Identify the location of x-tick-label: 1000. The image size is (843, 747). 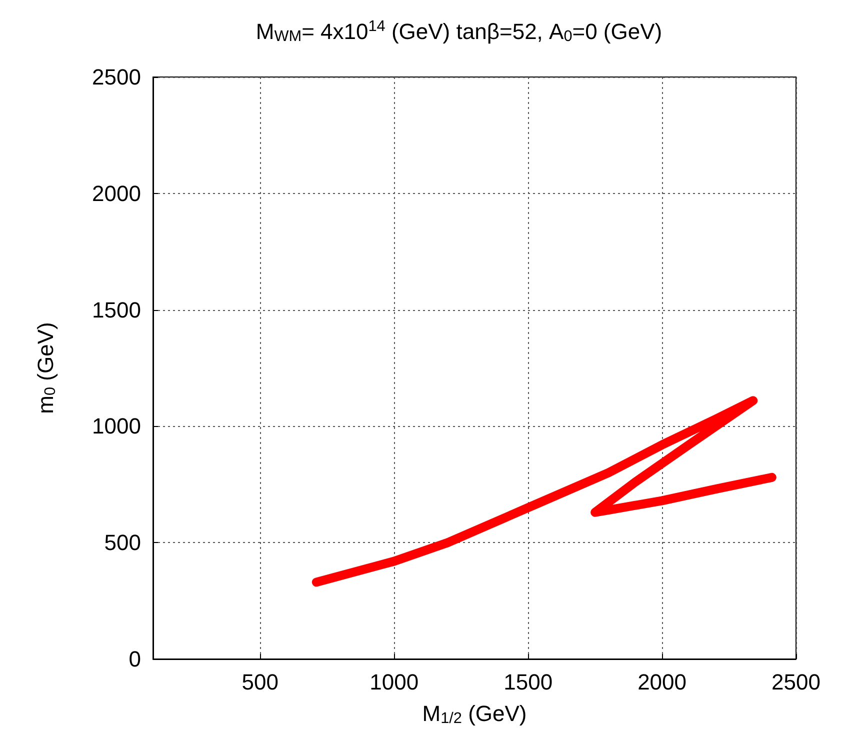
(394, 682).